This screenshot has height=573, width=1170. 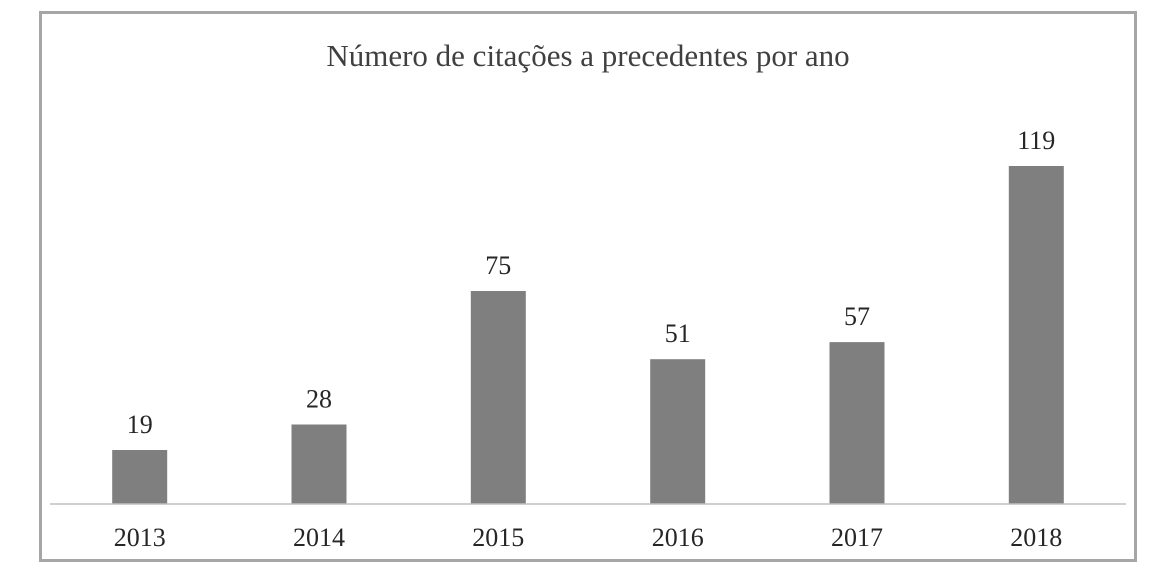 I want to click on chart-title: Número de citações a precedentes por ano, so click(x=587, y=55).